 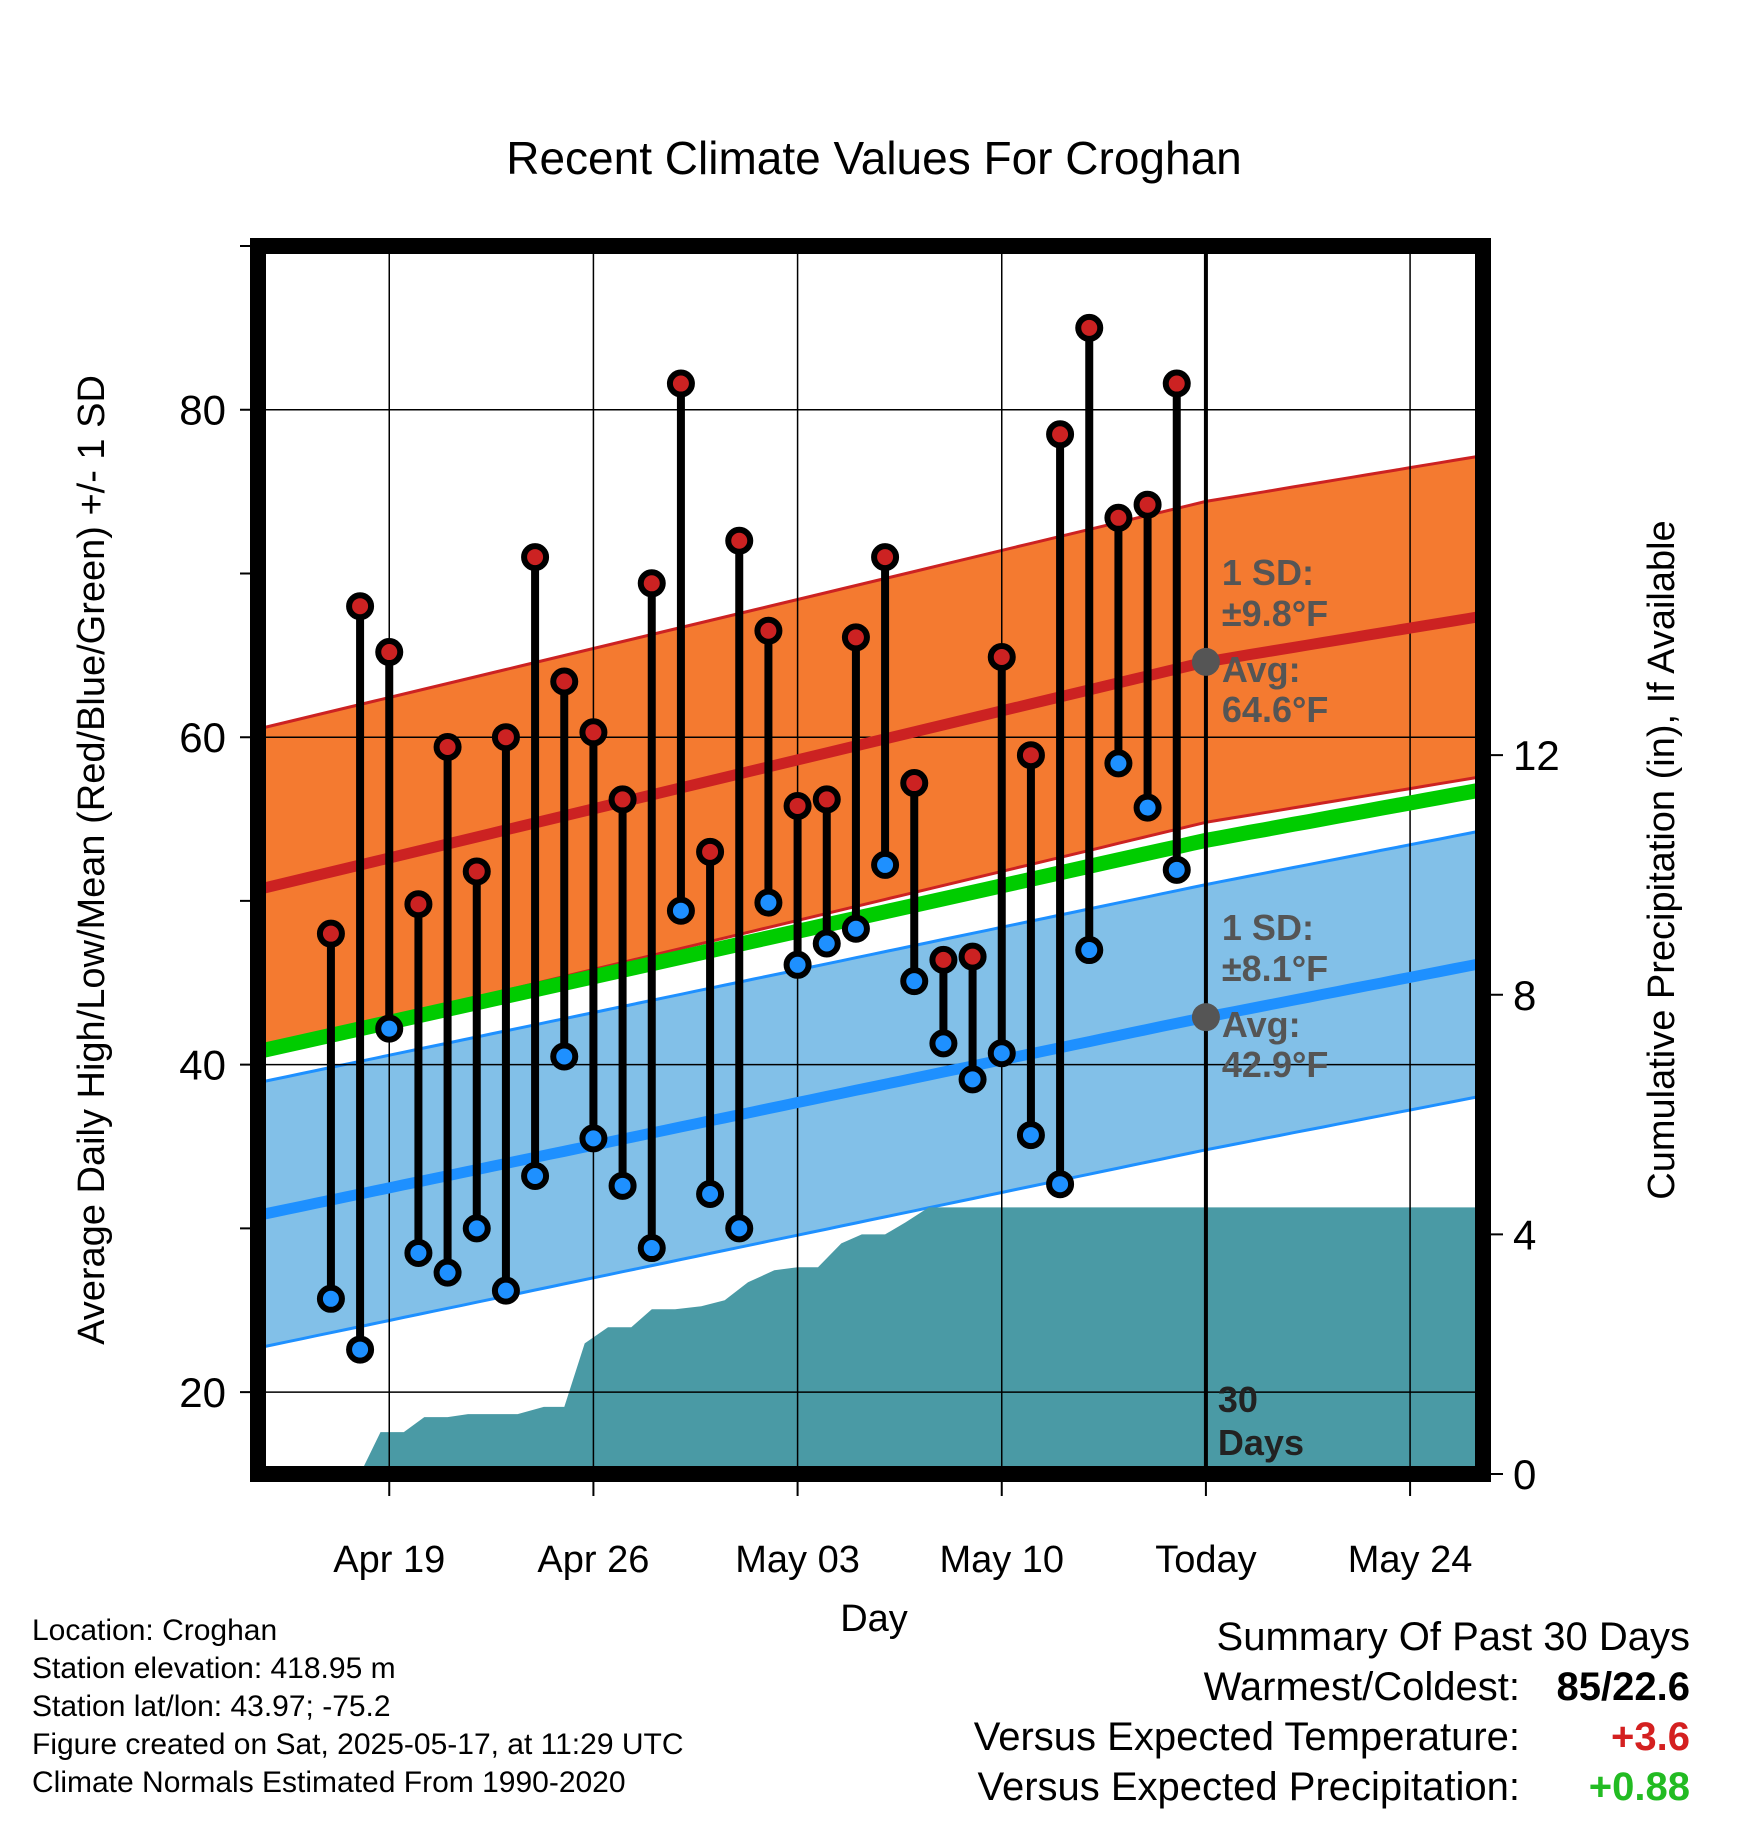 What do you see at coordinates (1261, 1024) in the screenshot?
I see `low-avg-label: Avg:` at bounding box center [1261, 1024].